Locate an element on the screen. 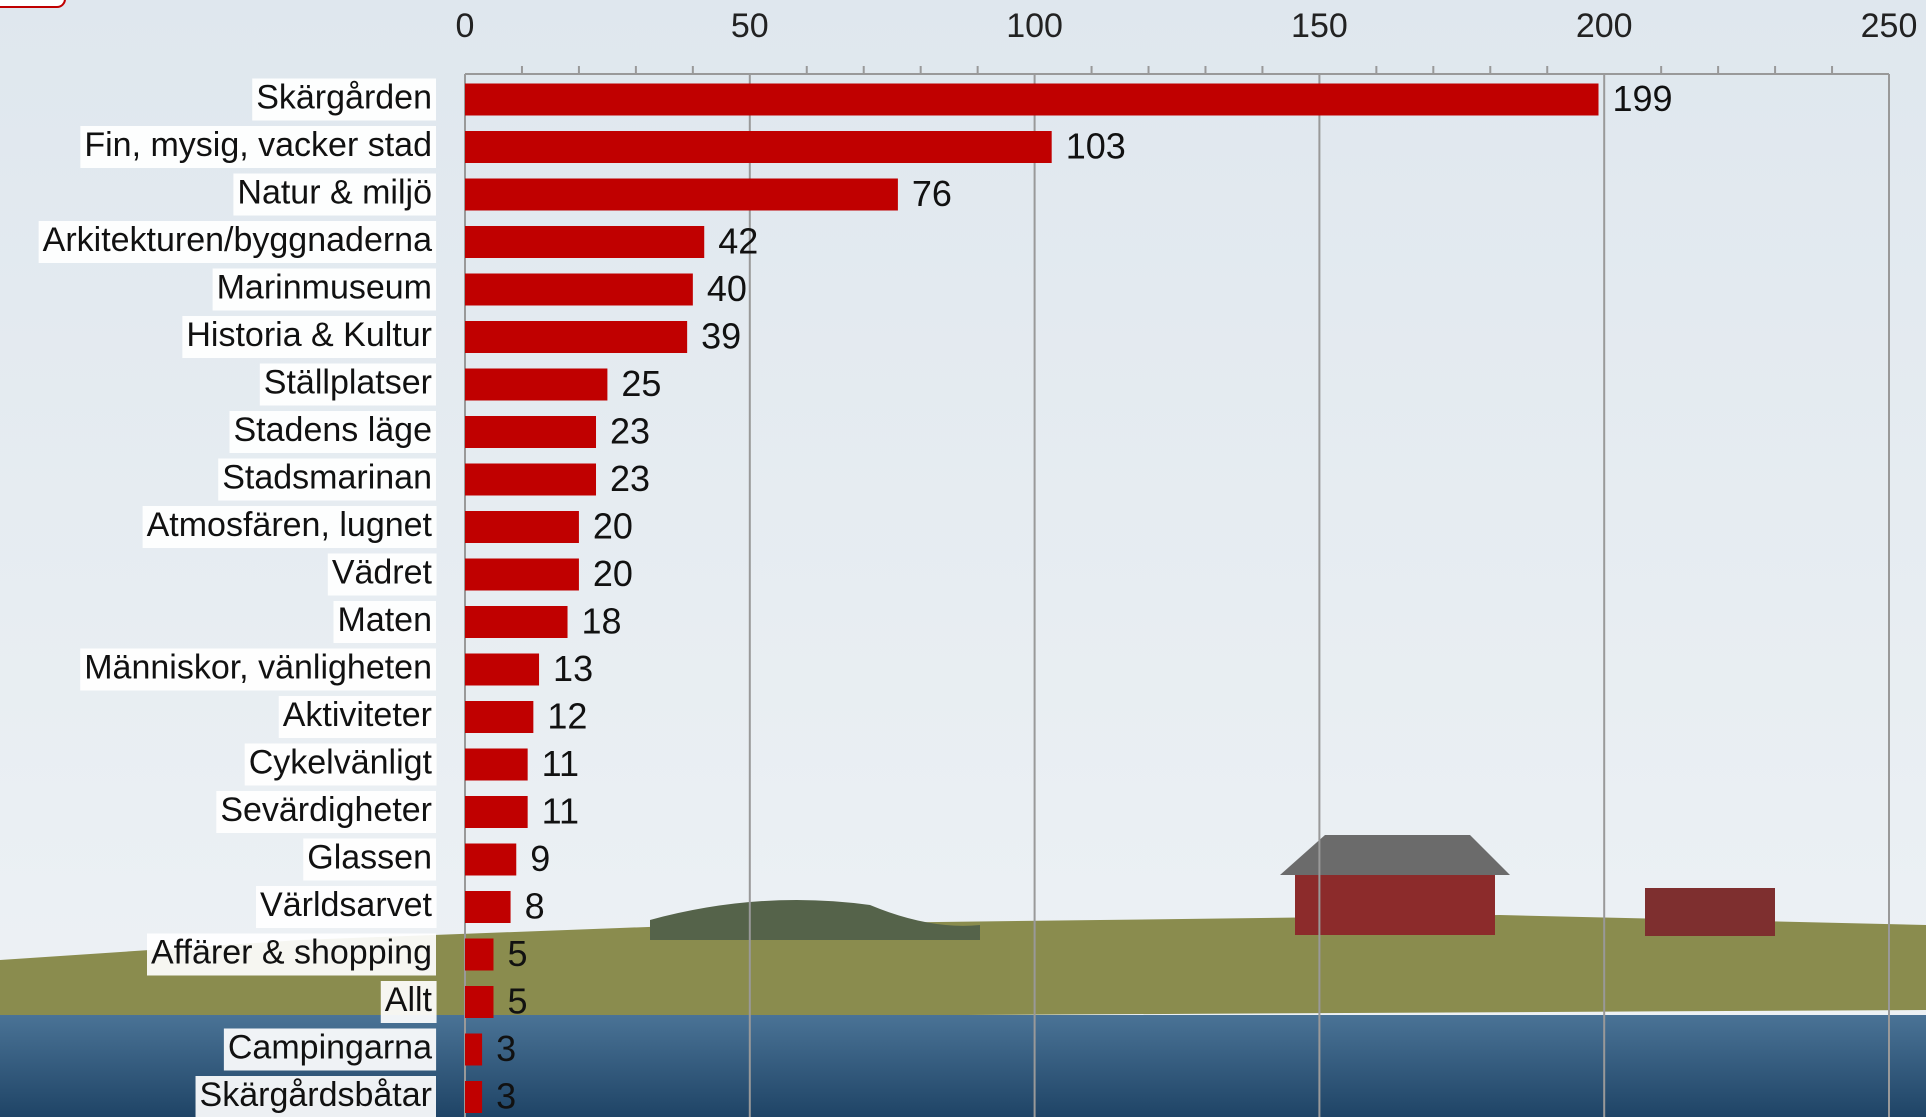 The image size is (1926, 1117). value-label: 12 is located at coordinates (567, 716).